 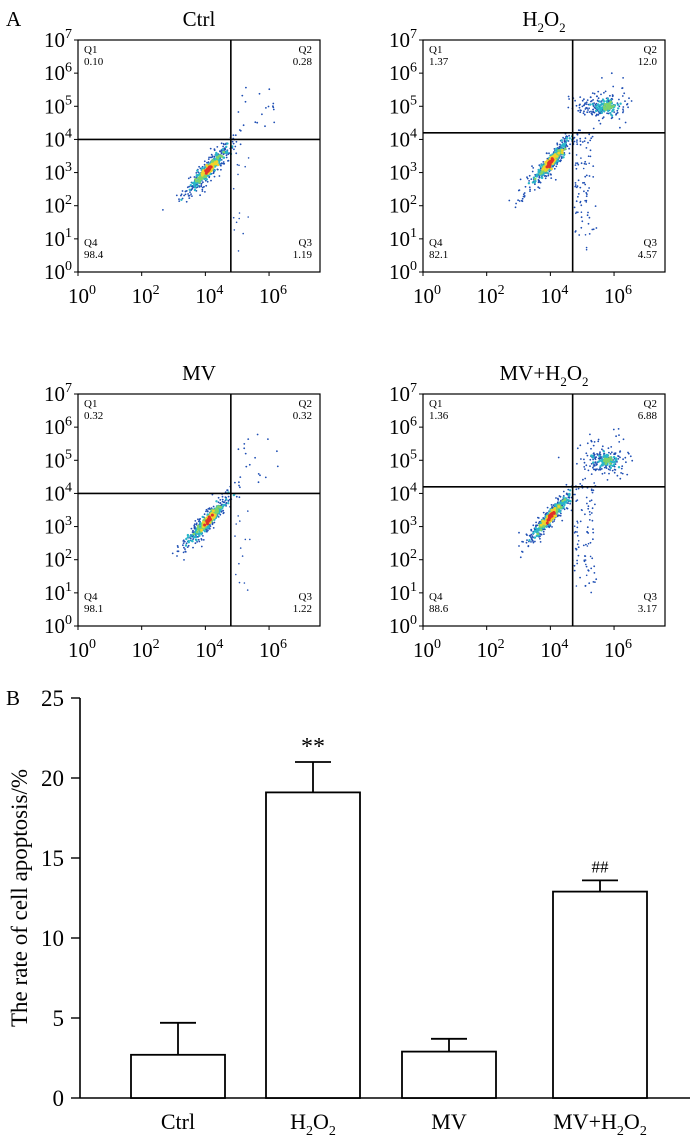 I want to click on label-subscript: 2, so click(x=563, y=381).